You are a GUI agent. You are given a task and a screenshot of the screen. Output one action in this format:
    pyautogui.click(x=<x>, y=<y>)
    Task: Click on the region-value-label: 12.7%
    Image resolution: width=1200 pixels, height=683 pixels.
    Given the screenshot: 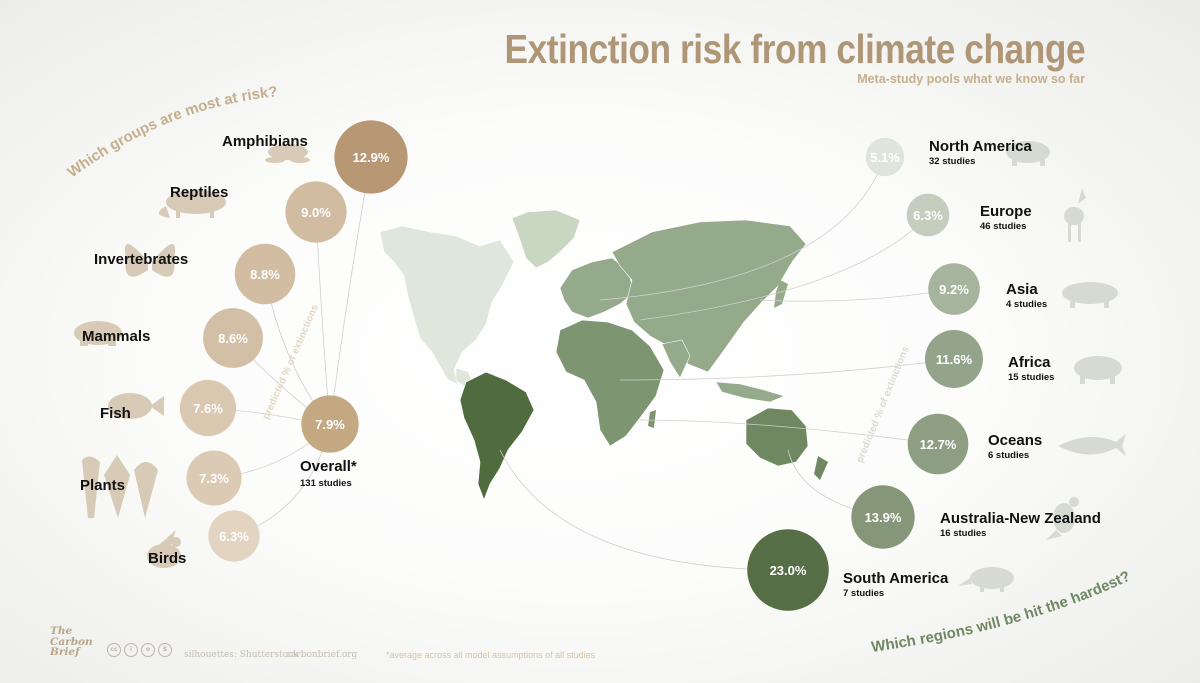 What is the action you would take?
    pyautogui.click(x=938, y=444)
    